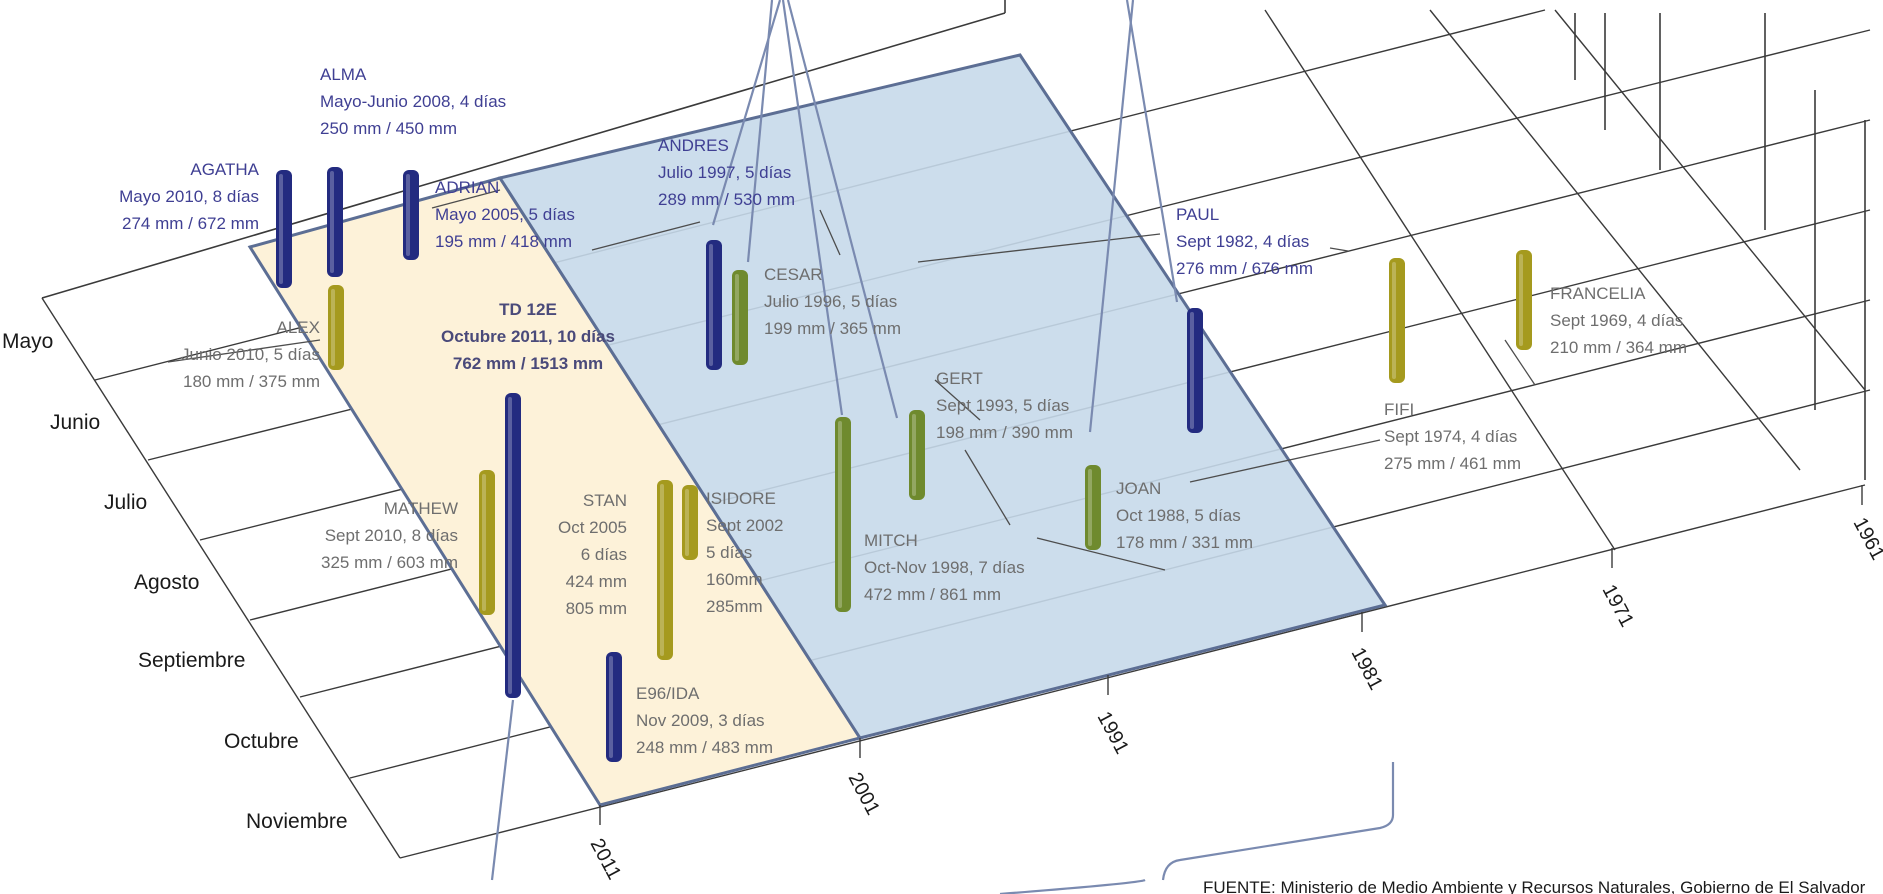 This screenshot has height=894, width=1883. What do you see at coordinates (1004, 432) in the screenshot?
I see `label-line: 198 mm / 390 mm` at bounding box center [1004, 432].